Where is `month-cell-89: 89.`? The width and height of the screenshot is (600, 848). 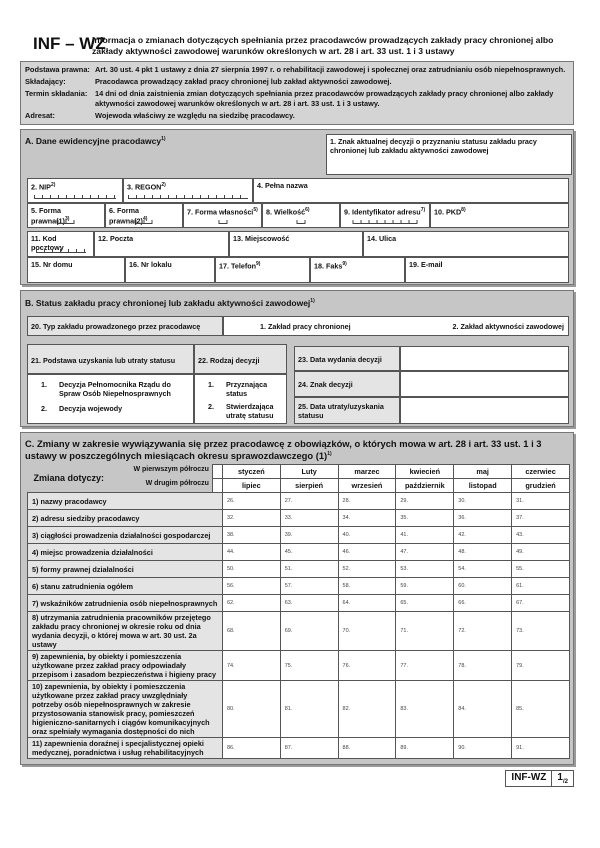
month-cell-89: 89. is located at coordinates (425, 748).